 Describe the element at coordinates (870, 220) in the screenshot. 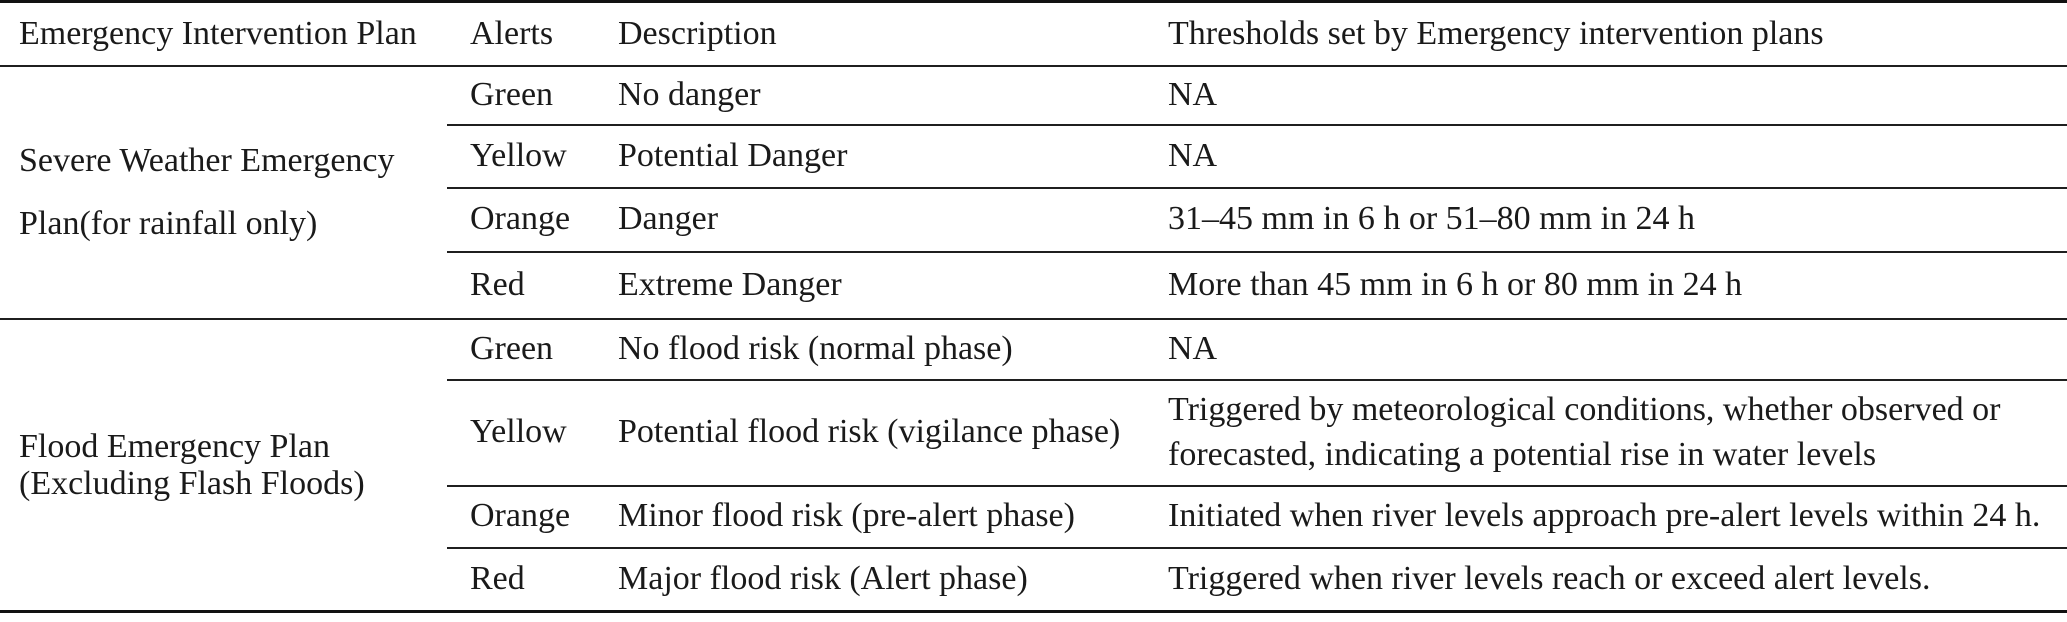

I see `description-cell: Danger` at that location.